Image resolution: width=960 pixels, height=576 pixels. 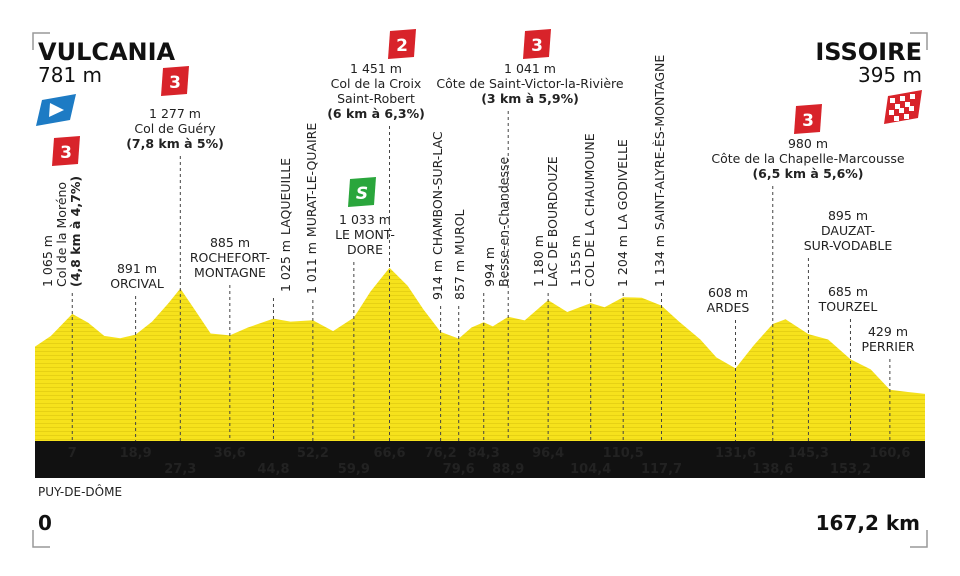 What do you see at coordinates (136, 453) in the screenshot?
I see `x-tick-label: 18,9` at bounding box center [136, 453].